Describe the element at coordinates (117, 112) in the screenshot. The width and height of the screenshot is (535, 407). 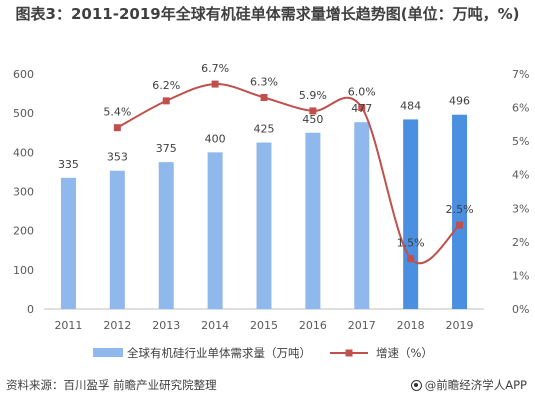
I see `growth-rate-label: 5.4%` at that location.